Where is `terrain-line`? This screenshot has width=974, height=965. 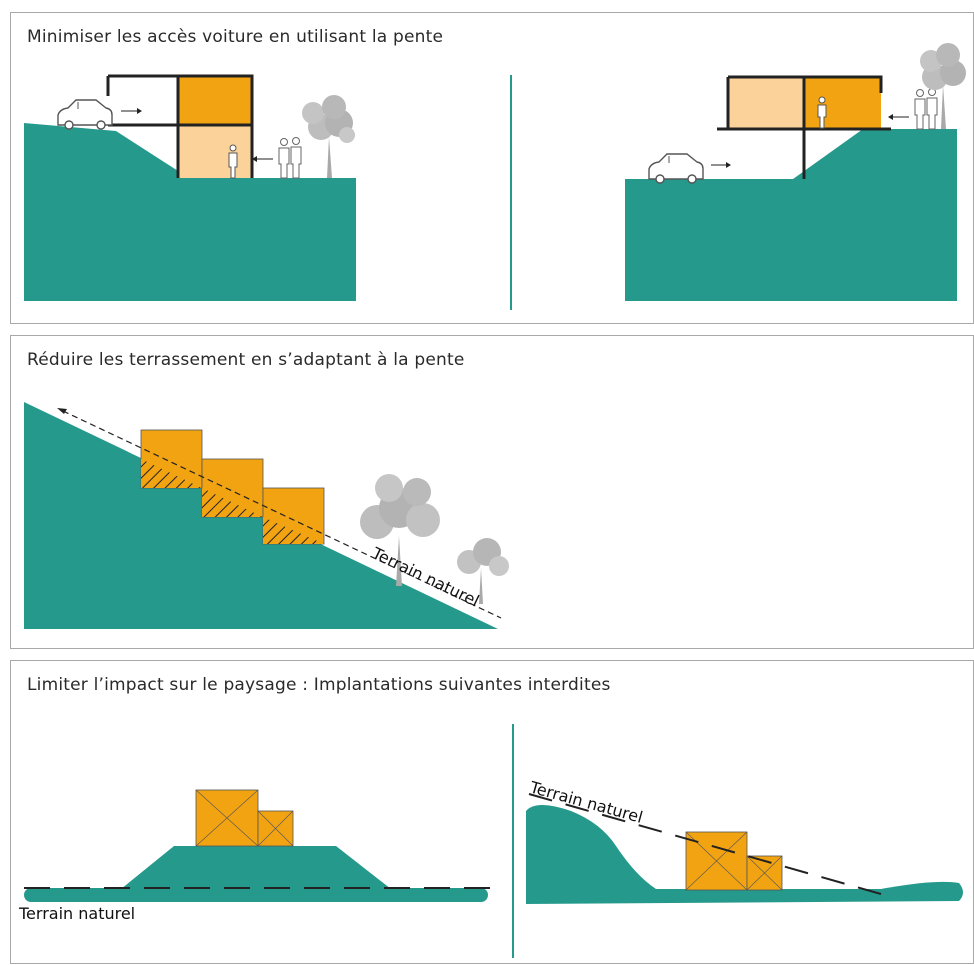
terrain-line is located at coordinates (282, 514).